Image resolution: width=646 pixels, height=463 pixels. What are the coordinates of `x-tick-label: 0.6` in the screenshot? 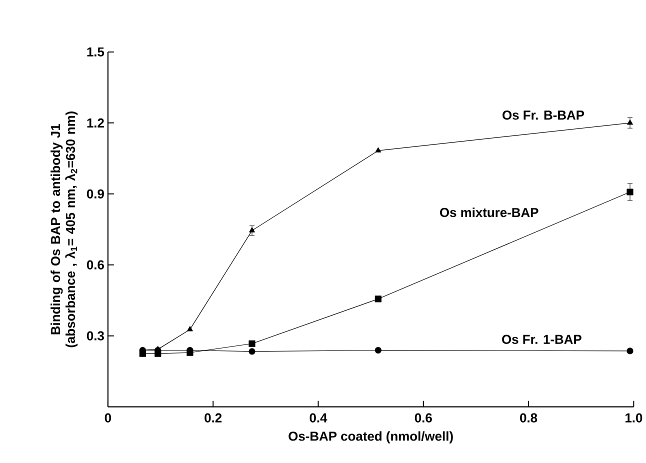 It's located at (423, 418).